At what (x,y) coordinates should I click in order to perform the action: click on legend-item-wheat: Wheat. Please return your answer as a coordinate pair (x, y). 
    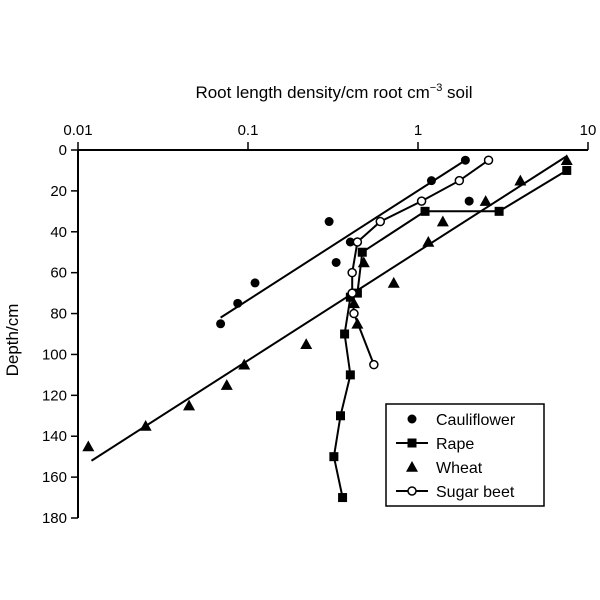
    Looking at the image, I should click on (444, 468).